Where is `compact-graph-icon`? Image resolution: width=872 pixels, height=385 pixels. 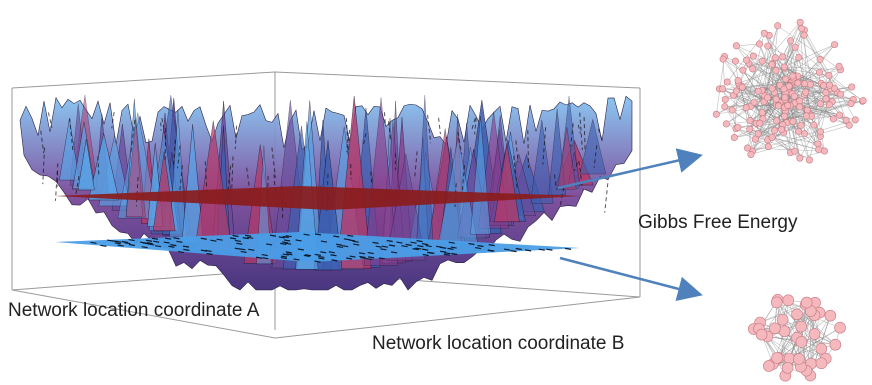
compact-graph-icon is located at coordinates (796, 338).